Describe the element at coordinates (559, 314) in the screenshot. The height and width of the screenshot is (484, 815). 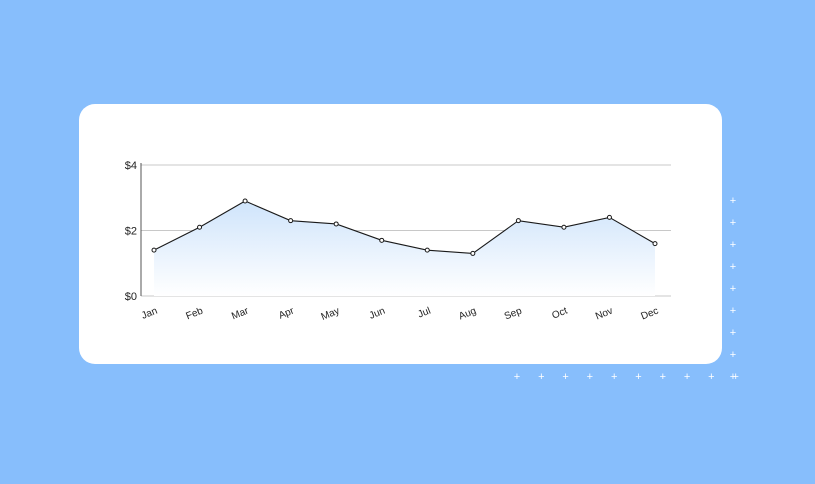
I see `x-tick-label-oct: Oct` at that location.